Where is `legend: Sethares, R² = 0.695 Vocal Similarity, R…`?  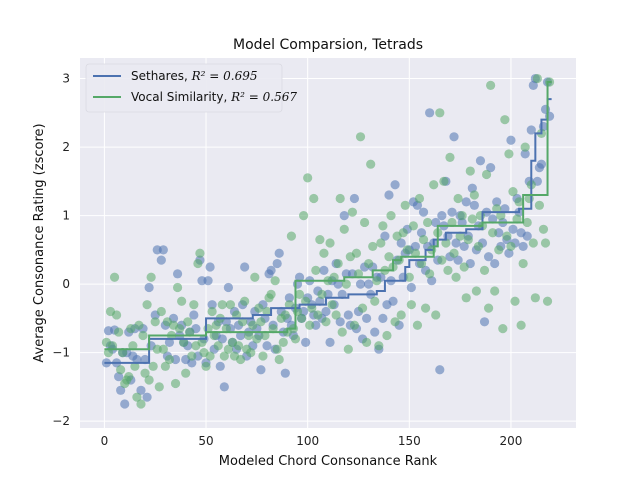 legend: Sethares, R² = 0.695 Vocal Similarity, R… is located at coordinates (191, 88).